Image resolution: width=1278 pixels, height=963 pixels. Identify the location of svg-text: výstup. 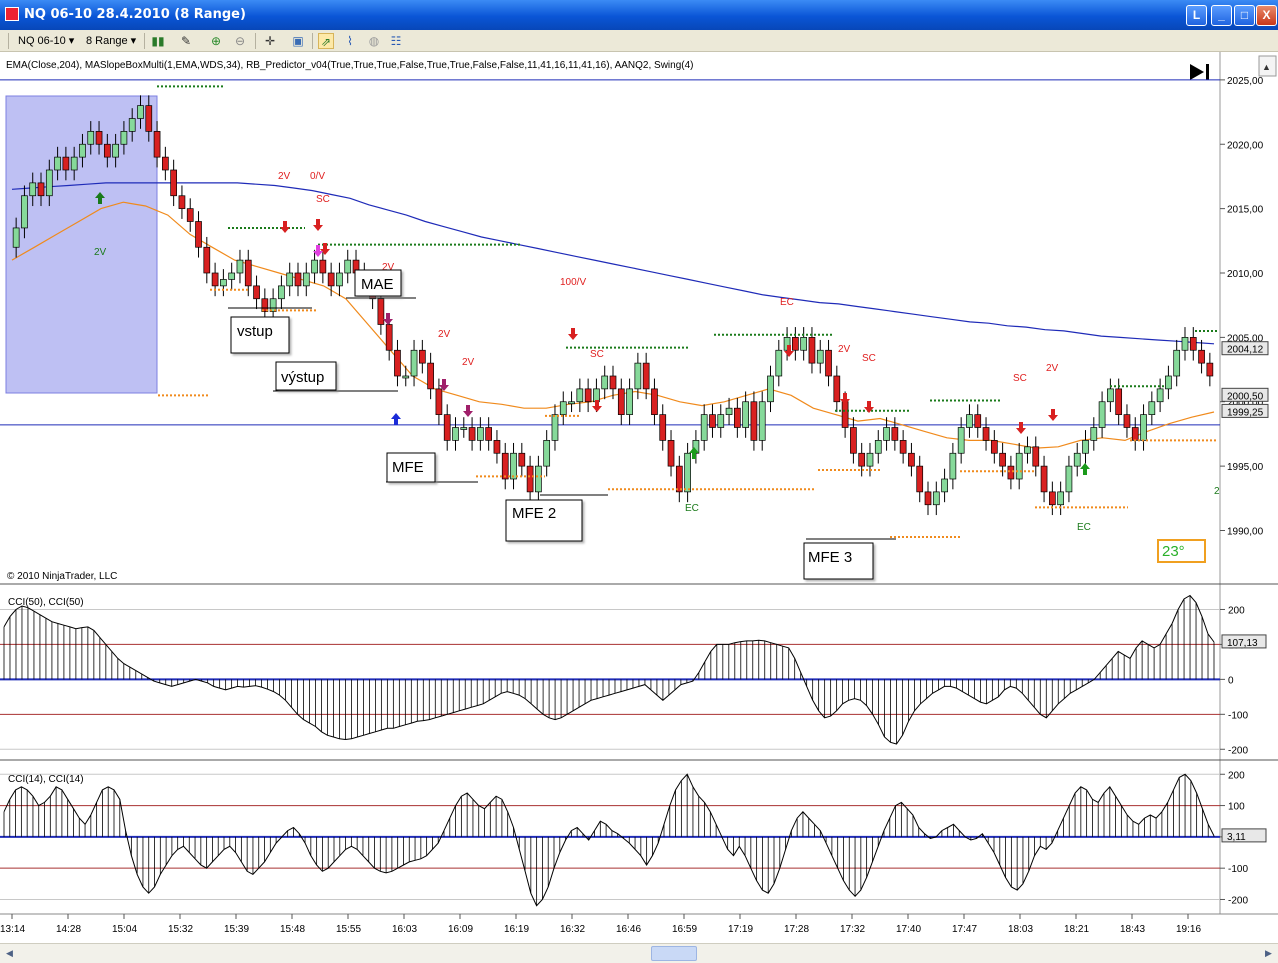
(302, 377).